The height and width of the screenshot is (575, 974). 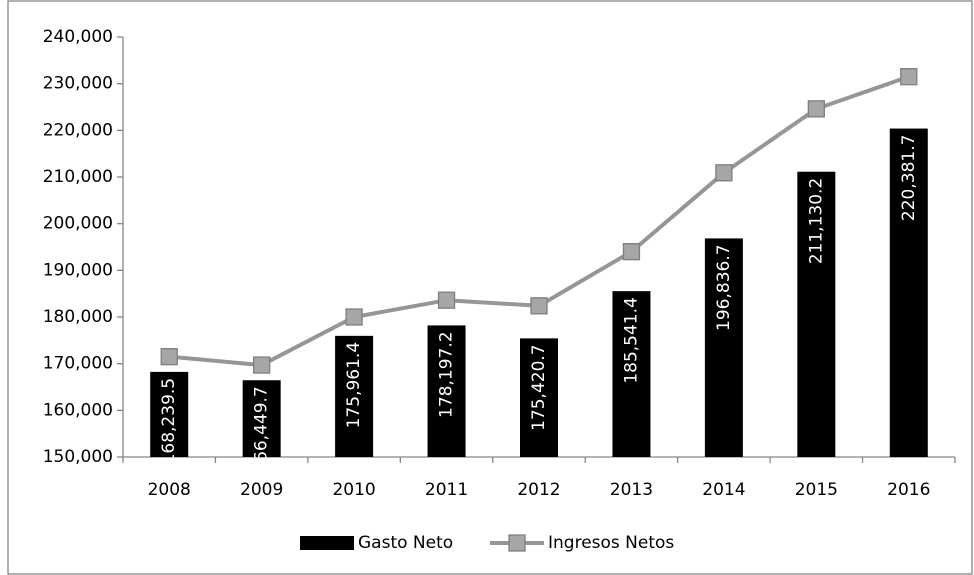 What do you see at coordinates (909, 178) in the screenshot?
I see `data-label: 220,381.7` at bounding box center [909, 178].